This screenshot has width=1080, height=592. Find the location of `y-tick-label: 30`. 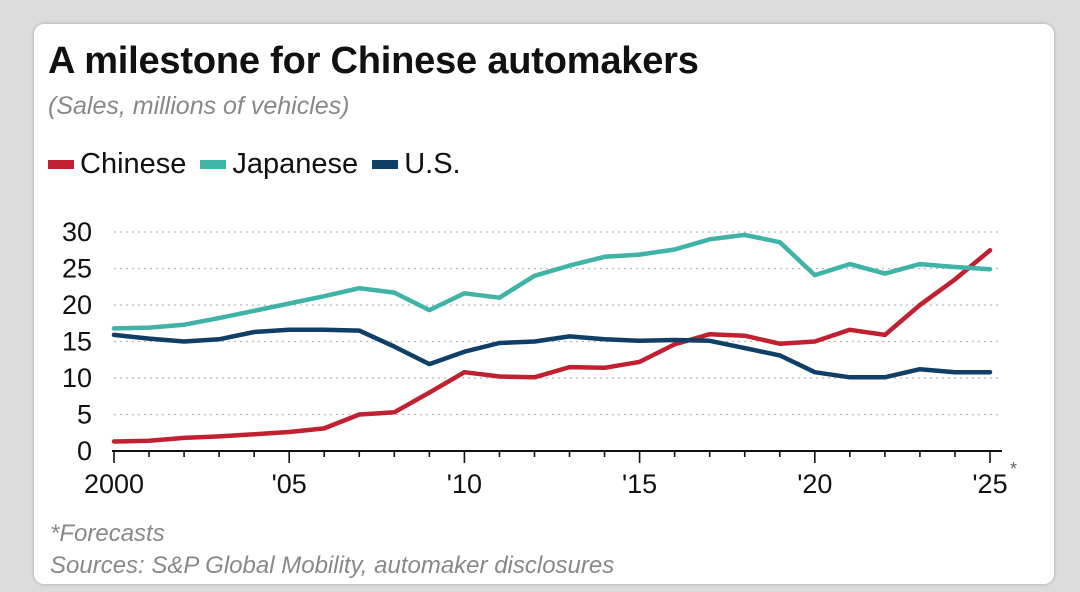

y-tick-label: 30 is located at coordinates (77, 232).